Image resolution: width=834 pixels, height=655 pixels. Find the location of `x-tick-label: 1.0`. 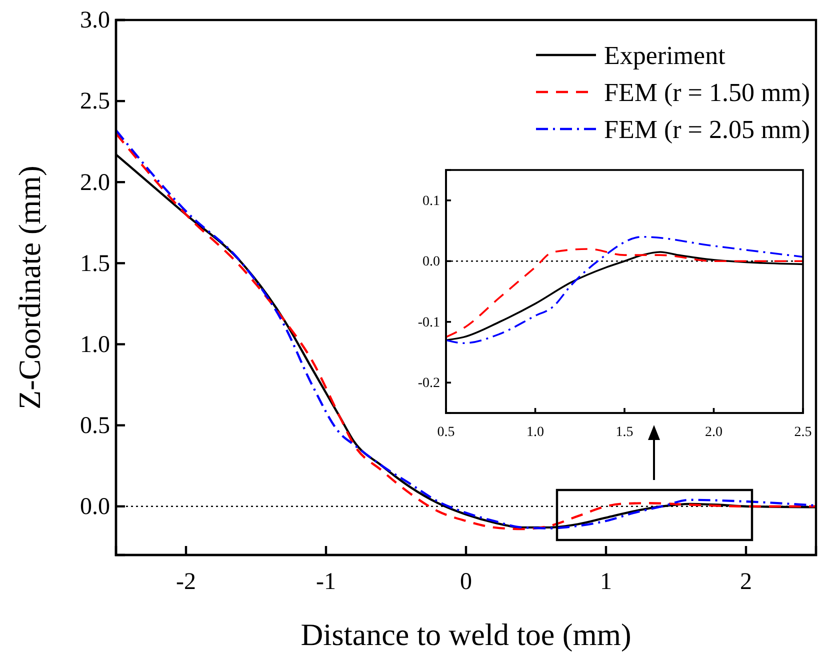

x-tick-label: 1.0 is located at coordinates (535, 432).